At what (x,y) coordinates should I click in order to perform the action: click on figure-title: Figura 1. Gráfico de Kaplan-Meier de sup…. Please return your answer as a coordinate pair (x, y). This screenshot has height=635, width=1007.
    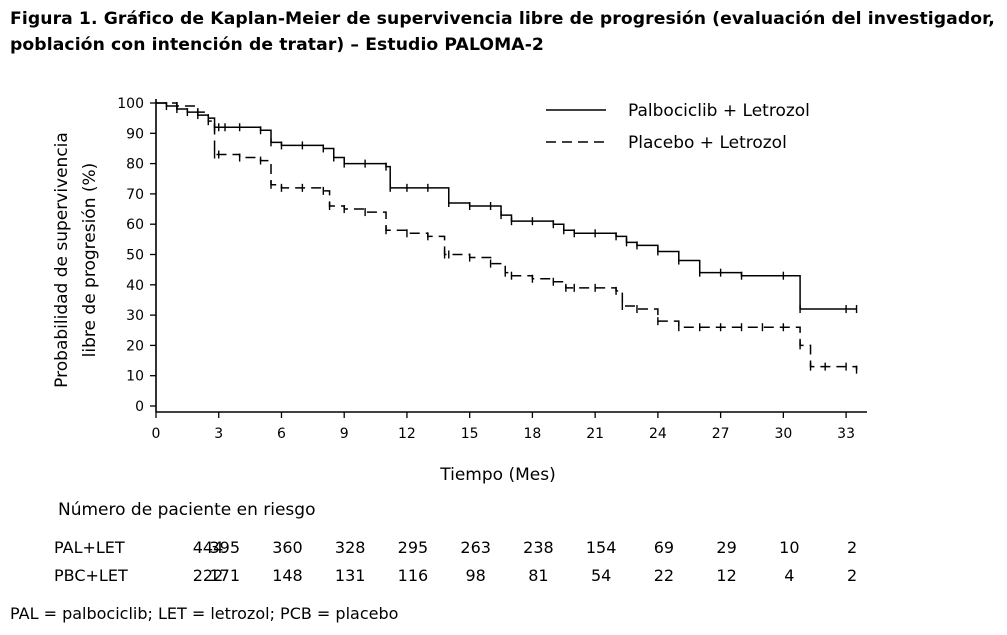
    Looking at the image, I should click on (502, 32).